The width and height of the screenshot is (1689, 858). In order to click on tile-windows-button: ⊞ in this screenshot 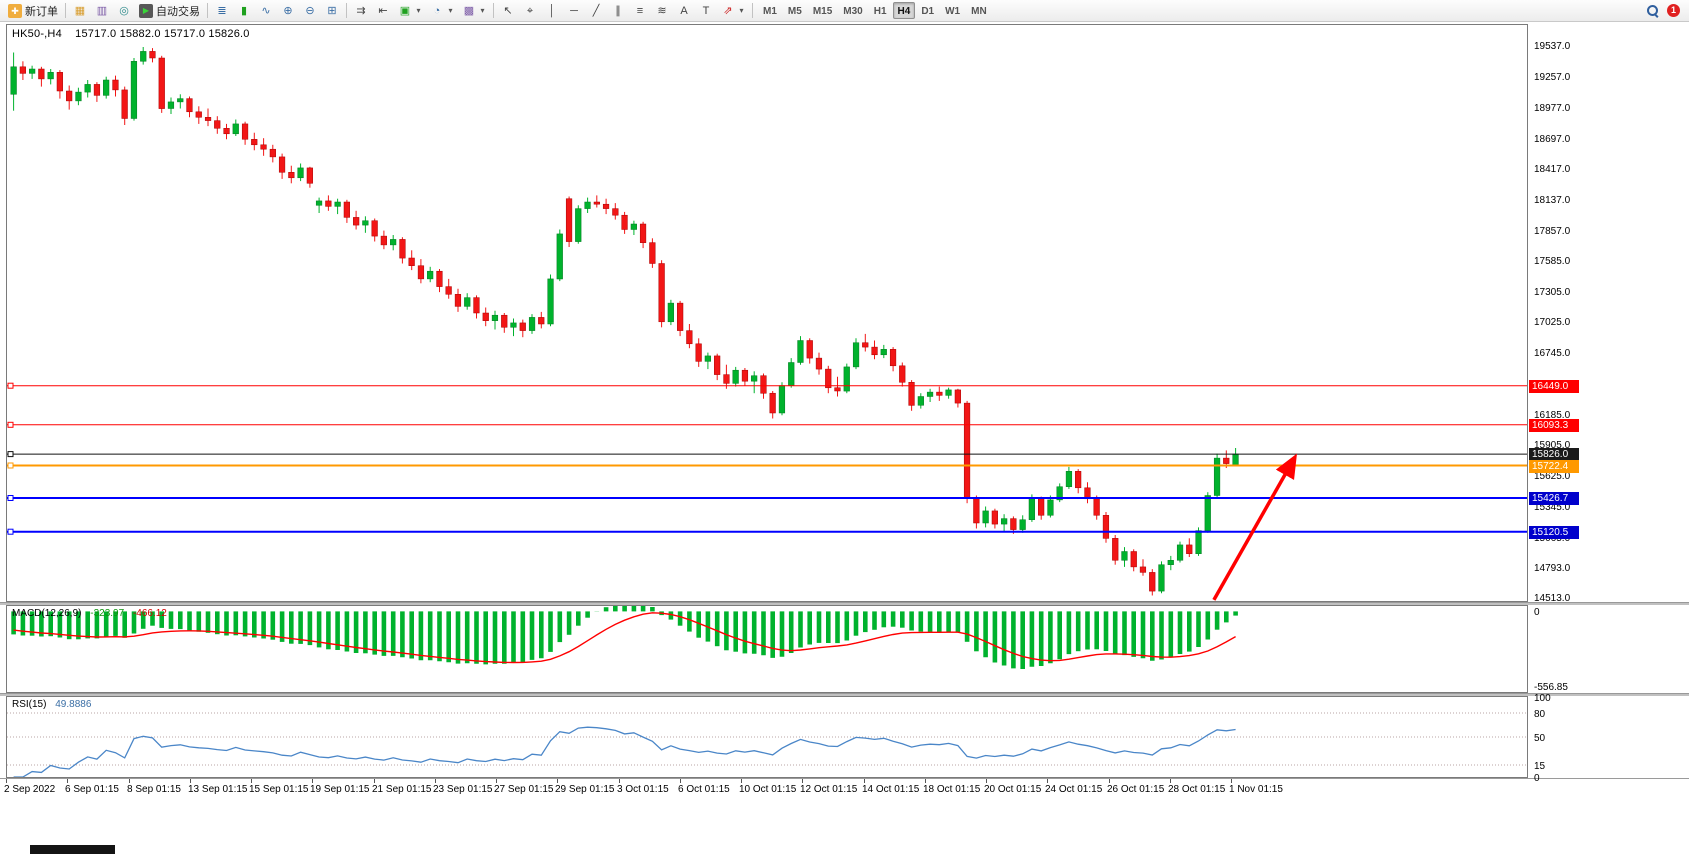, I will do `click(332, 11)`.